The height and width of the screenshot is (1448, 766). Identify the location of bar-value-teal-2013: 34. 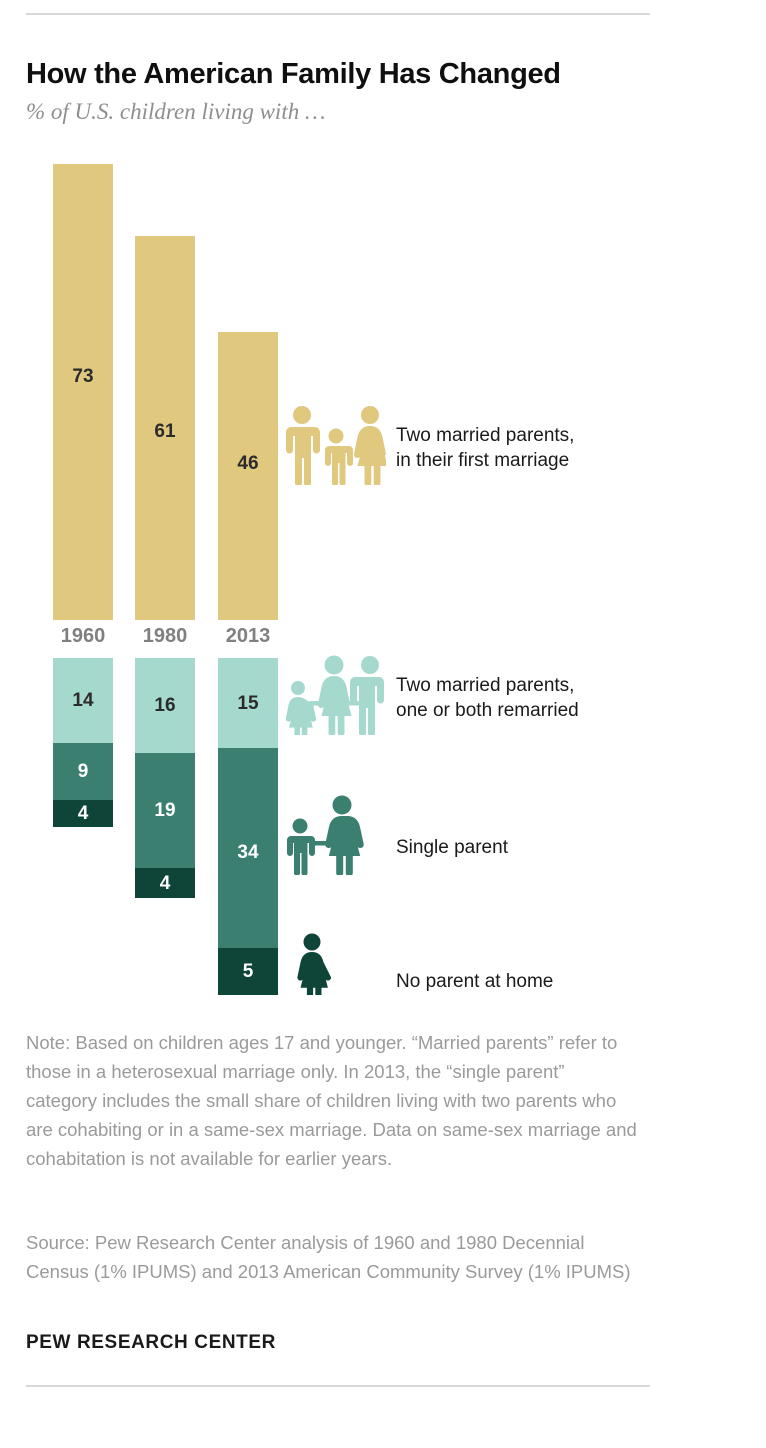
(248, 852).